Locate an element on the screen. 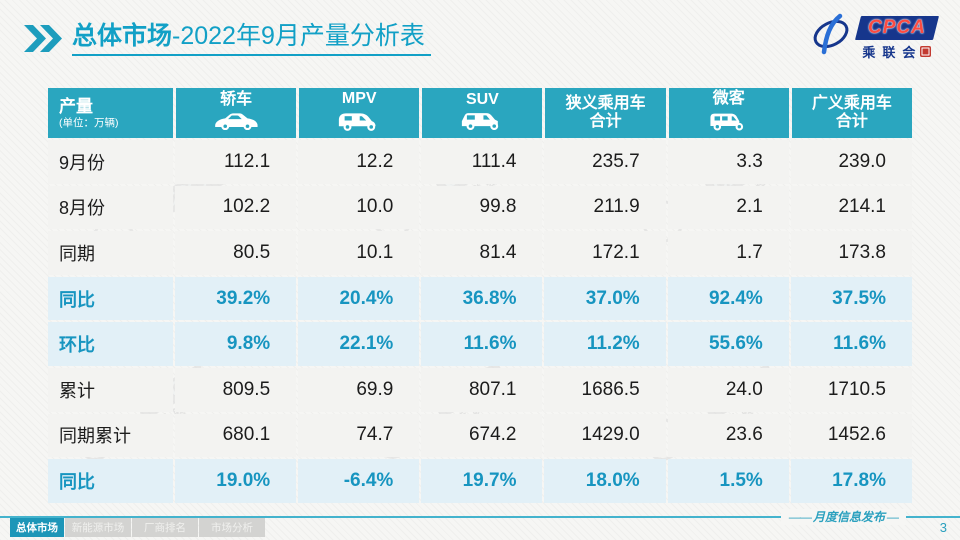 This screenshot has height=540, width=960. footer-tab-总体市场: 总体市场 is located at coordinates (37, 527).